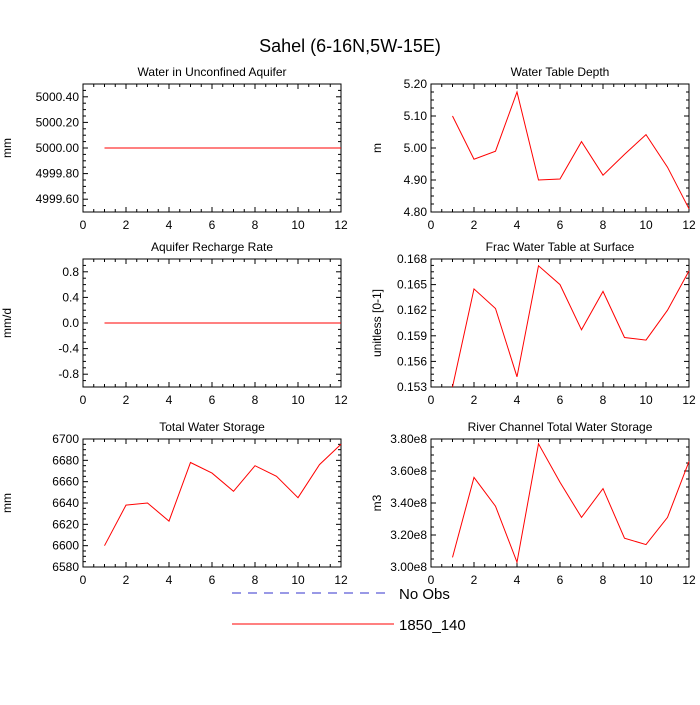 This screenshot has width=700, height=705. What do you see at coordinates (408, 503) in the screenshot?
I see `y-tick-label: 3.40e8` at bounding box center [408, 503].